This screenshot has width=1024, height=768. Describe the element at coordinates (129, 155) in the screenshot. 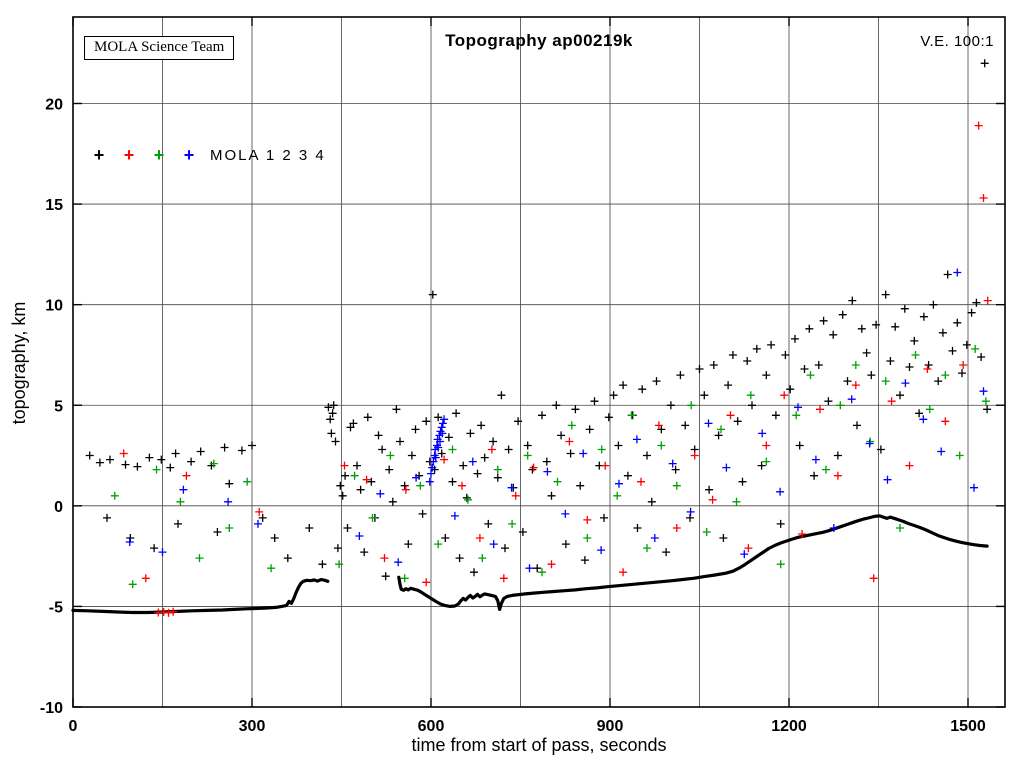

I see `legend-marker-mola-2-icon: +` at that location.